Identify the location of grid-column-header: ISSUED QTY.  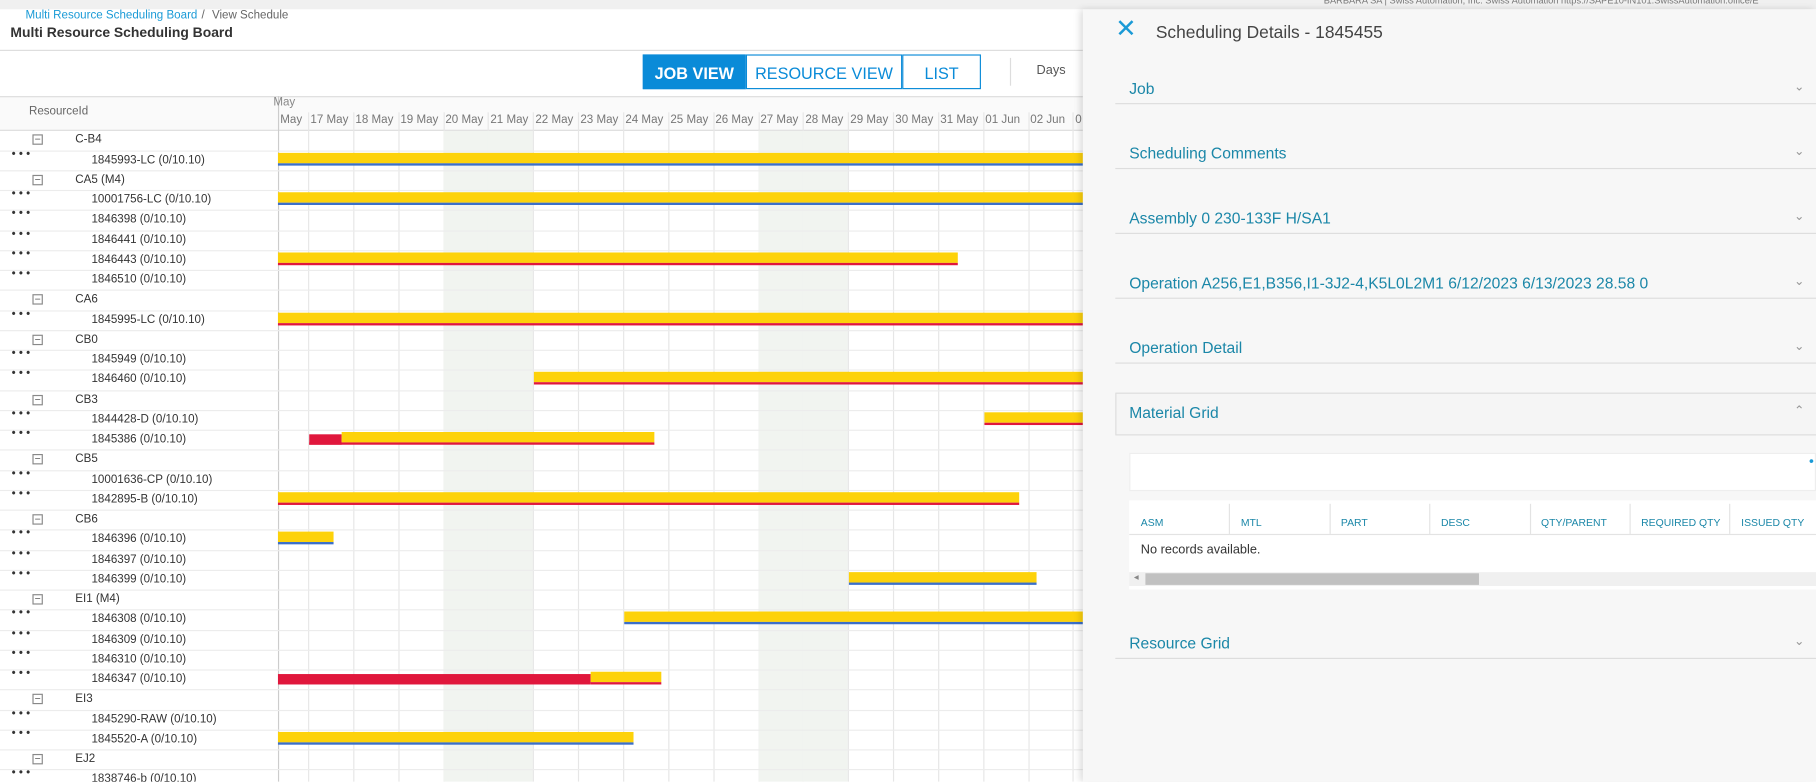
(1773, 522).